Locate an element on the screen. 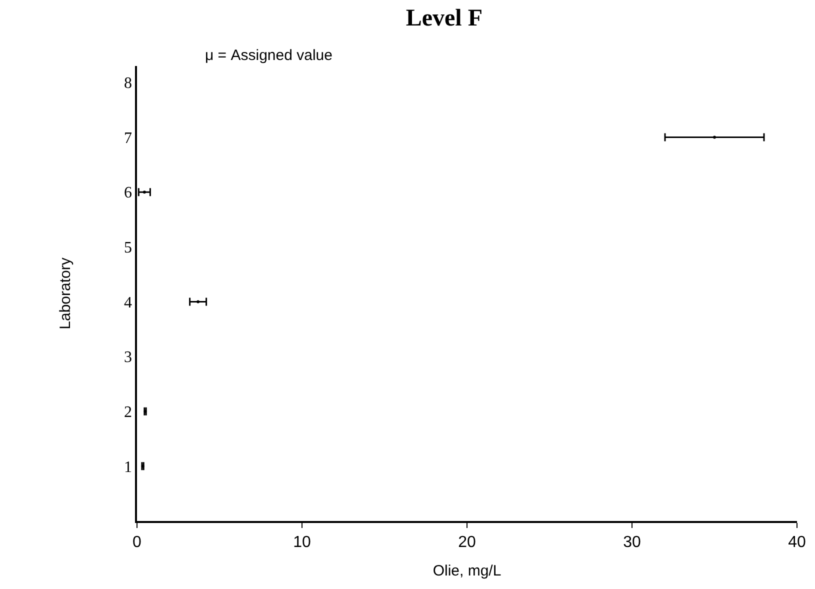 This screenshot has width=815, height=589. y-tick-label: 6 is located at coordinates (128, 193).